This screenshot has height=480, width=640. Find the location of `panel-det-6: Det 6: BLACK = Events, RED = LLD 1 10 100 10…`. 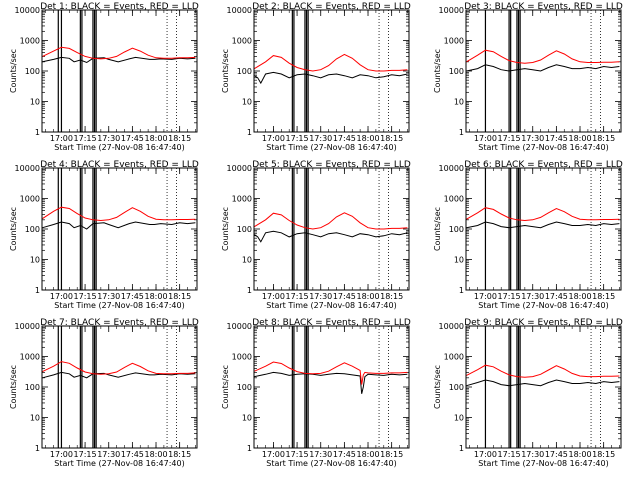

panel-det-6: Det 6: BLACK = Events, RED = LLD 1 10 100 10… is located at coordinates (528, 235).